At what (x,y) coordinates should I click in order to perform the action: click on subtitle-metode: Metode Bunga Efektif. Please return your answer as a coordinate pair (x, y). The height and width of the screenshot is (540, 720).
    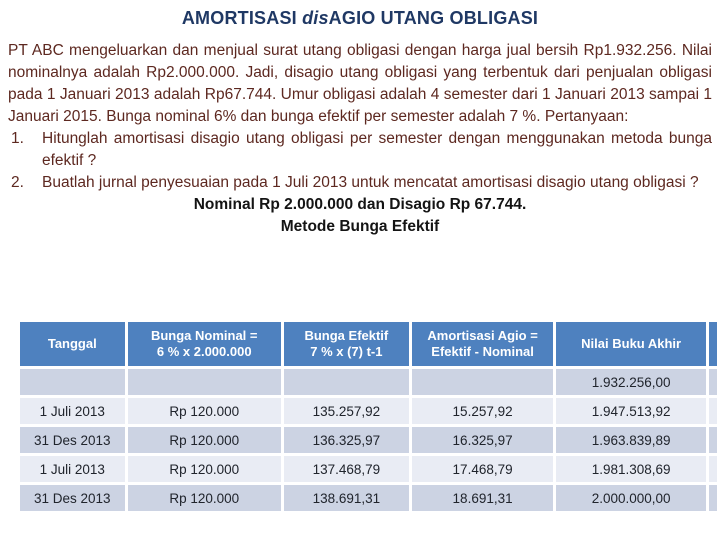
    Looking at the image, I should click on (360, 226).